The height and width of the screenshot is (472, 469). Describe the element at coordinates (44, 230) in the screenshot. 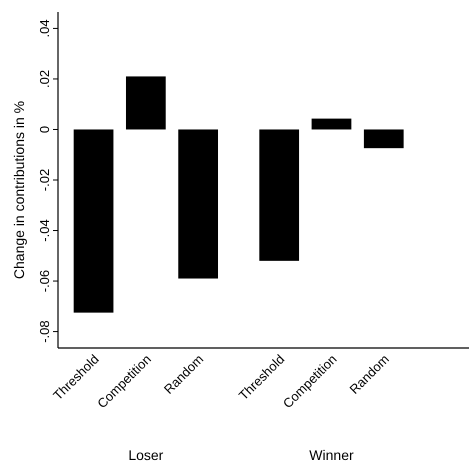

I see `y-tick-label: -.04` at that location.